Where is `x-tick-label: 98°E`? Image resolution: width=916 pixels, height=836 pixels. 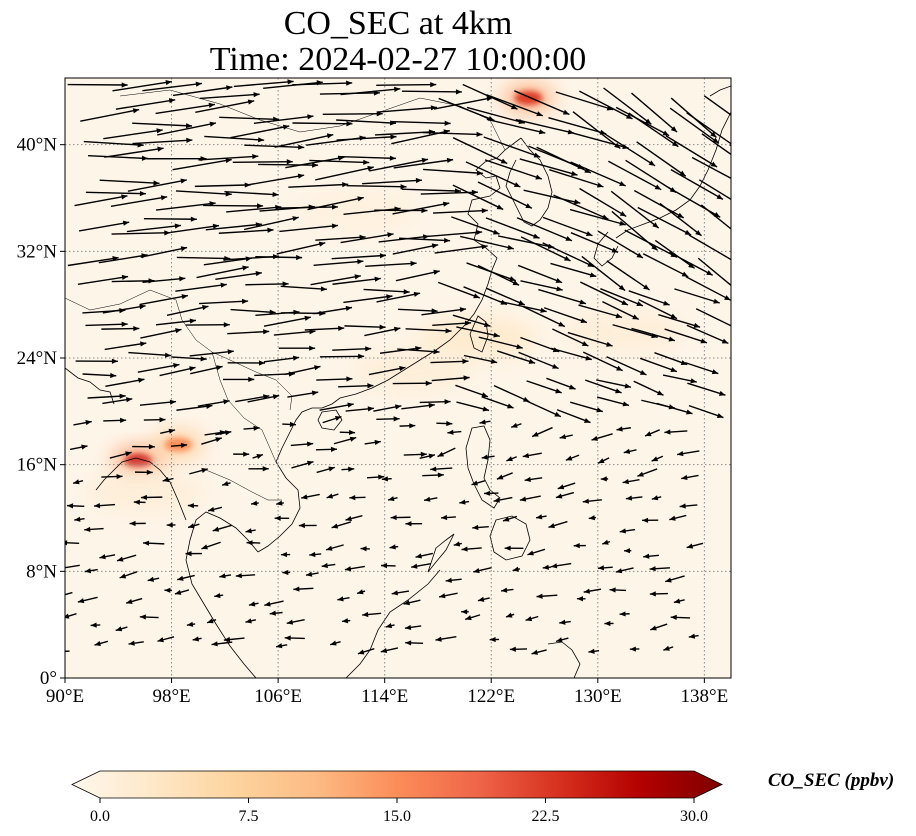
x-tick-label: 98°E is located at coordinates (171, 696).